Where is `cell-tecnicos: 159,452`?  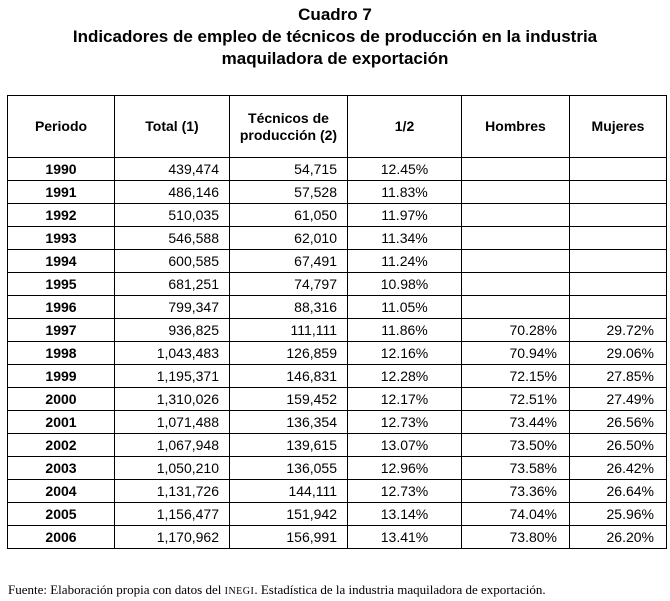 cell-tecnicos: 159,452 is located at coordinates (288, 399).